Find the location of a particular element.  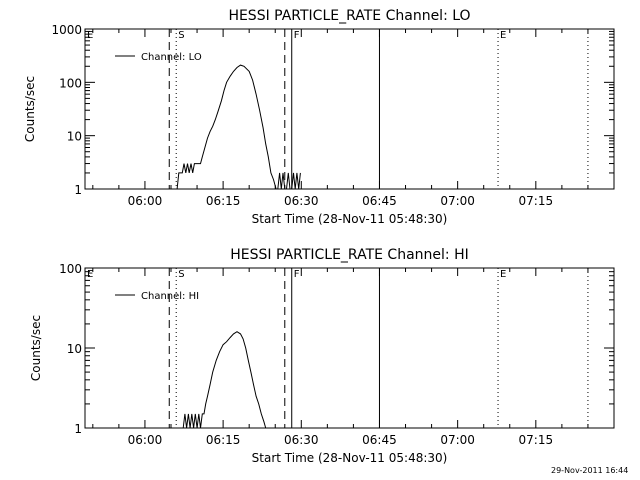

plot-timestamp: 29-Nov-2011 16:44 is located at coordinates (589, 470).